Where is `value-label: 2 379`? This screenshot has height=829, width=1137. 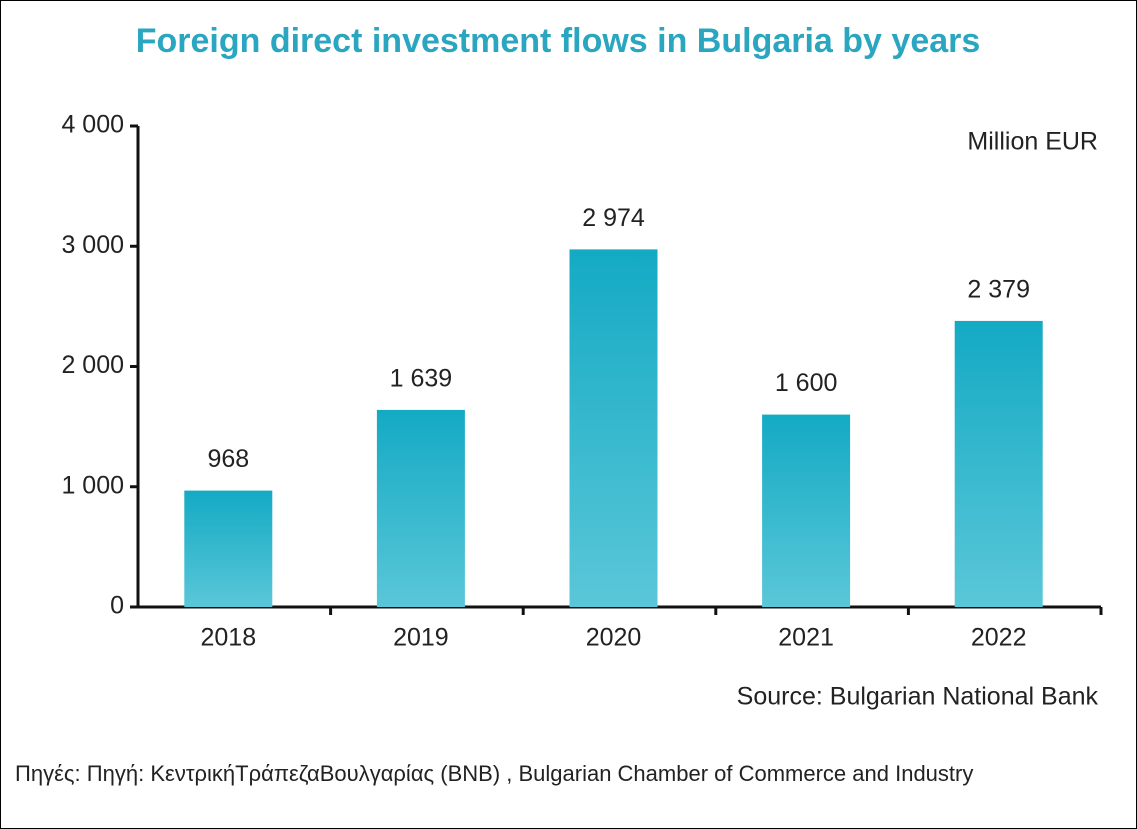
value-label: 2 379 is located at coordinates (998, 290).